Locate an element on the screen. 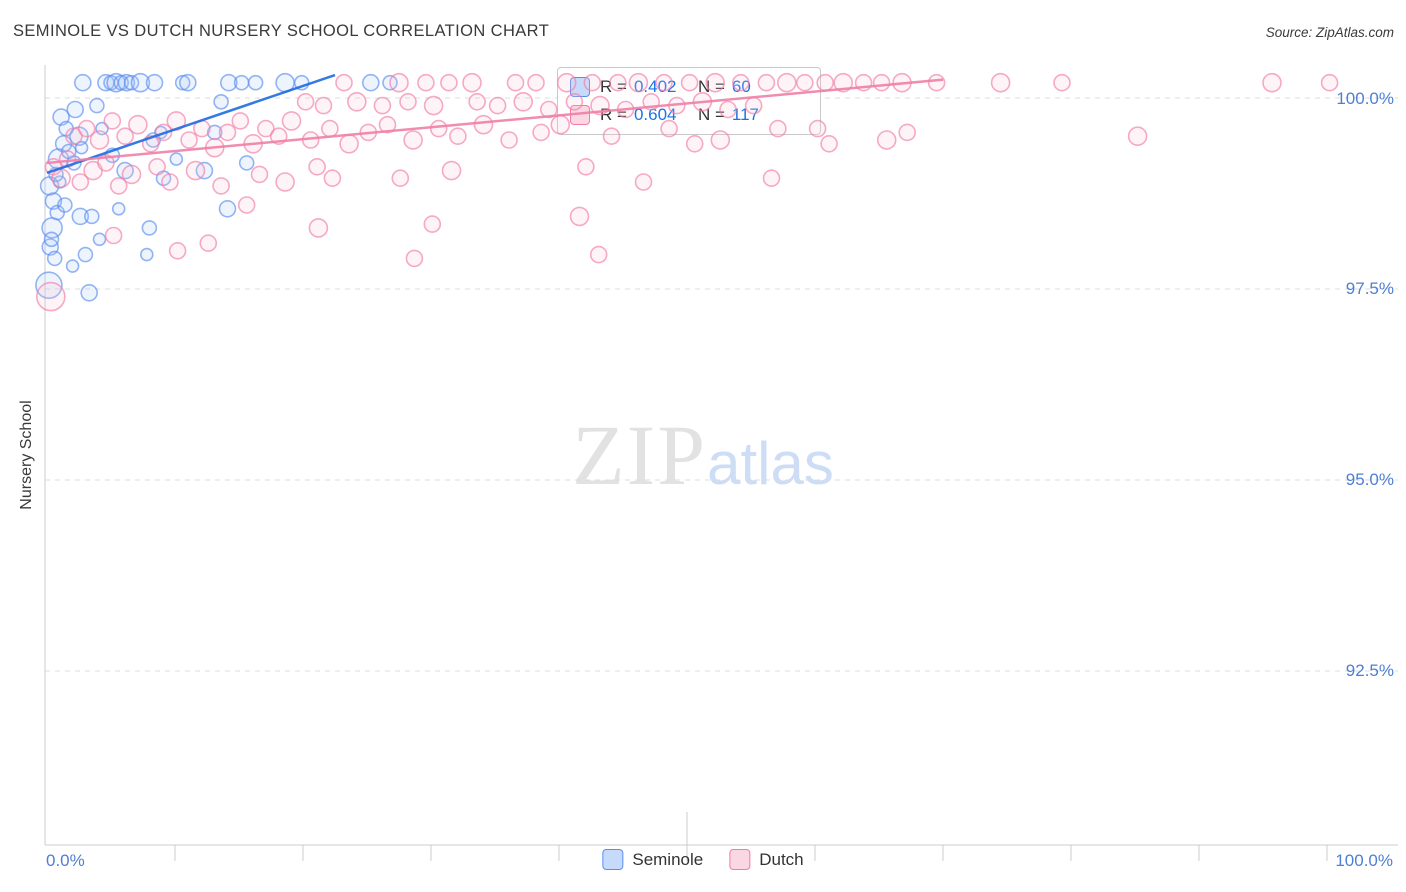 This screenshot has height=892, width=1406. n-value-seminole: 60 is located at coordinates (741, 86).